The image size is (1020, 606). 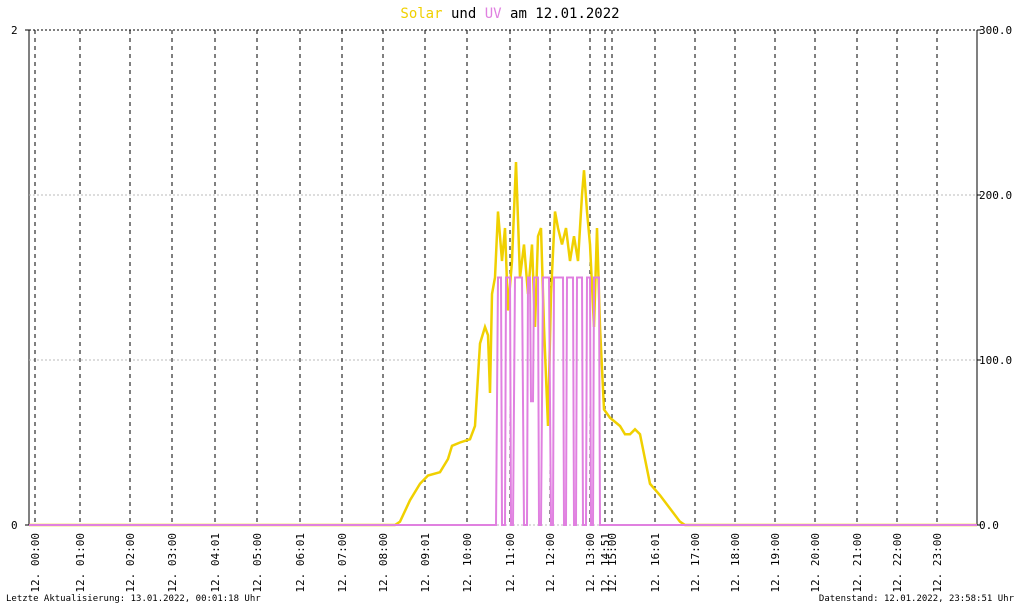 What do you see at coordinates (605, 563) in the screenshot?
I see `x-tick-label: 12. 14:51` at bounding box center [605, 563].